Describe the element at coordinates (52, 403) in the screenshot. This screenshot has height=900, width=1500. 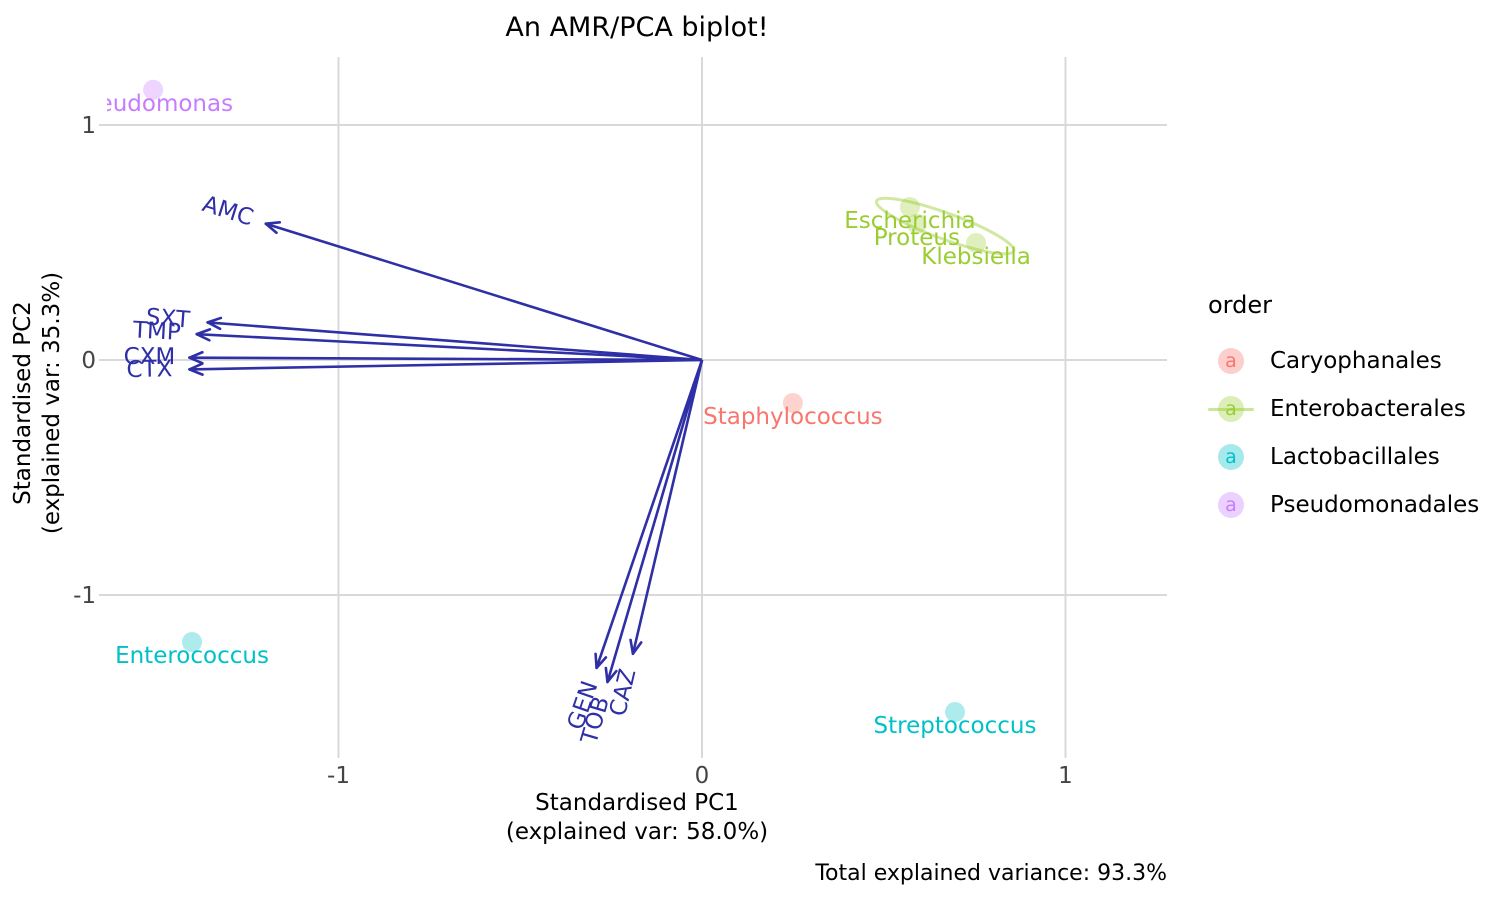
I see `y-axis-title-line2: (explained var: 35.3%)` at that location.